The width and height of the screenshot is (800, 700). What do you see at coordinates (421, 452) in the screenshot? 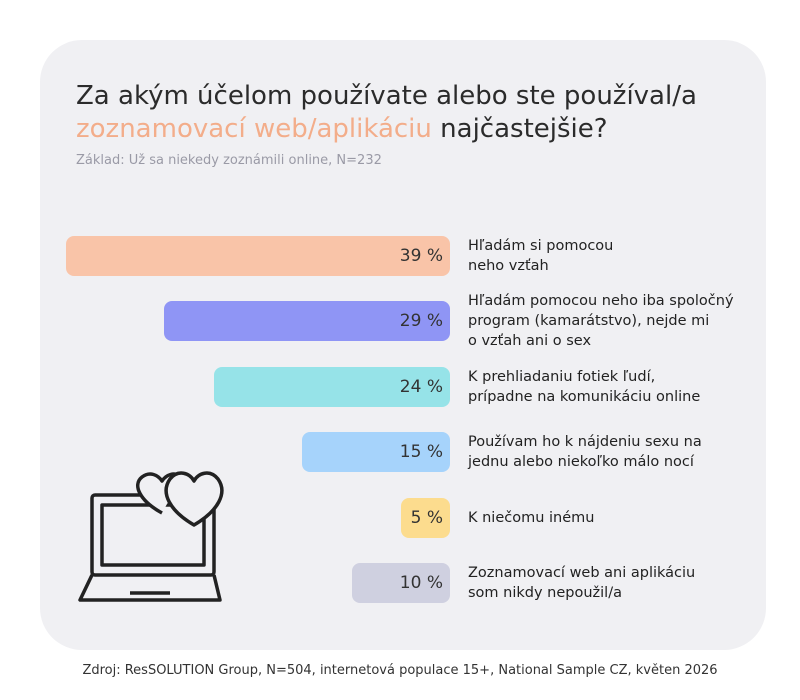
I see `value-label: 15 %` at bounding box center [421, 452].